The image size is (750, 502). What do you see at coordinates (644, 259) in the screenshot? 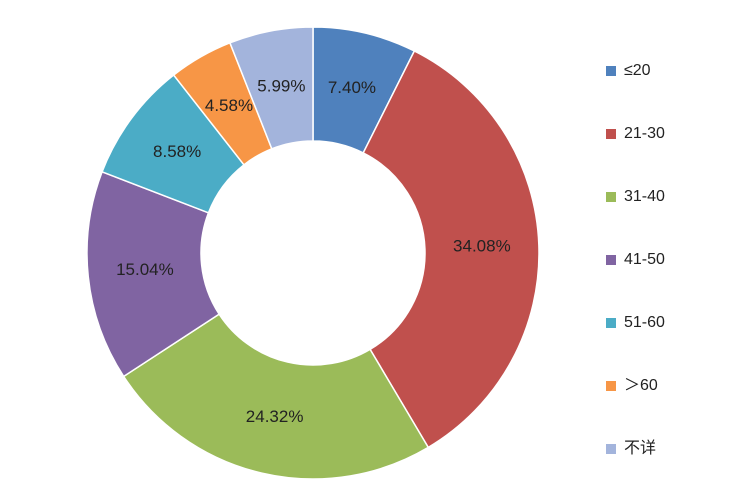
I see `legend-label: 41-50` at bounding box center [644, 259].